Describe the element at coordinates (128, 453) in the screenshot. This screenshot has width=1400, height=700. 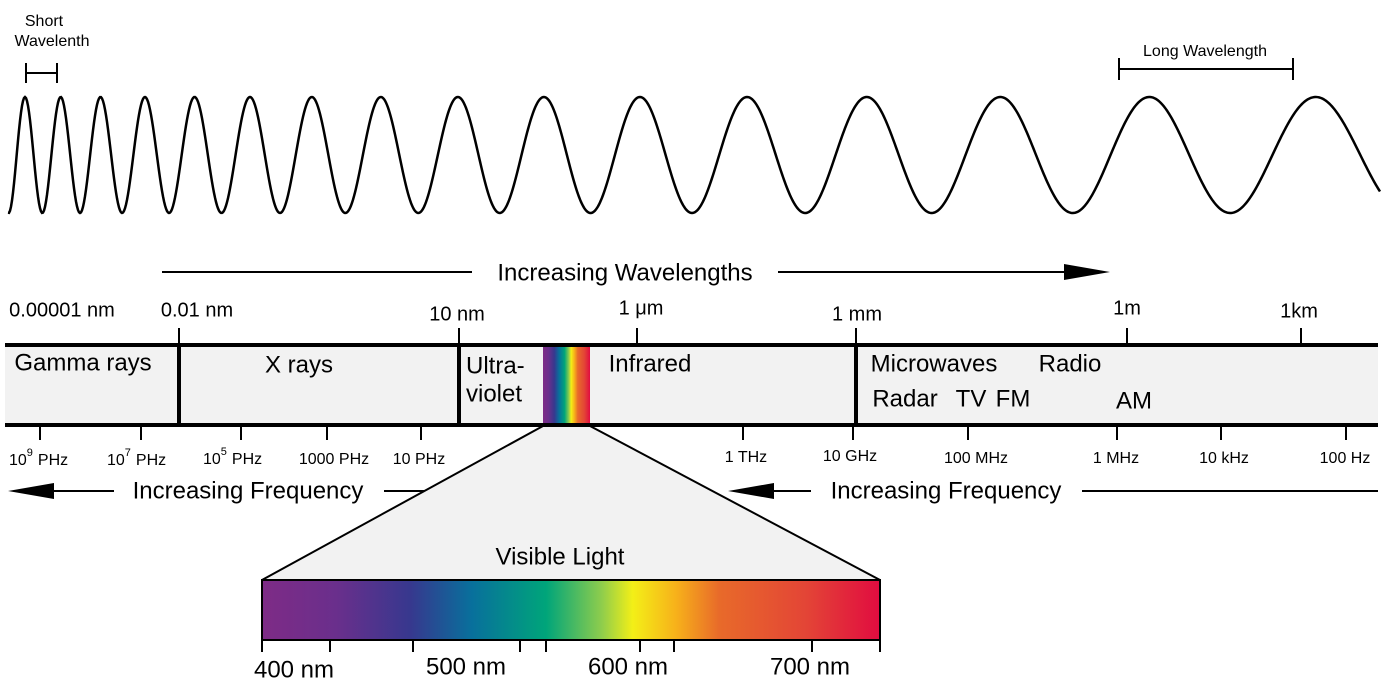
I see `tick-exp: 7` at that location.